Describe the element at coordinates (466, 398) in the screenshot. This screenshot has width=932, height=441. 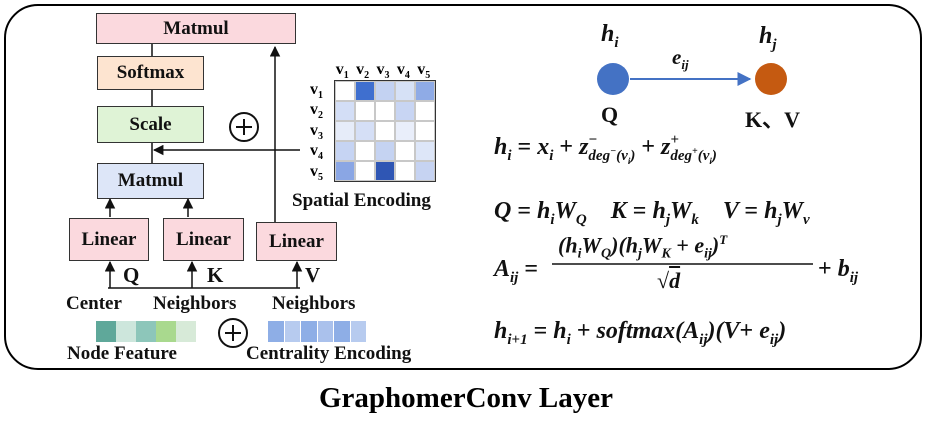
I see `diagram-title: GraphomerConv Layer` at that location.